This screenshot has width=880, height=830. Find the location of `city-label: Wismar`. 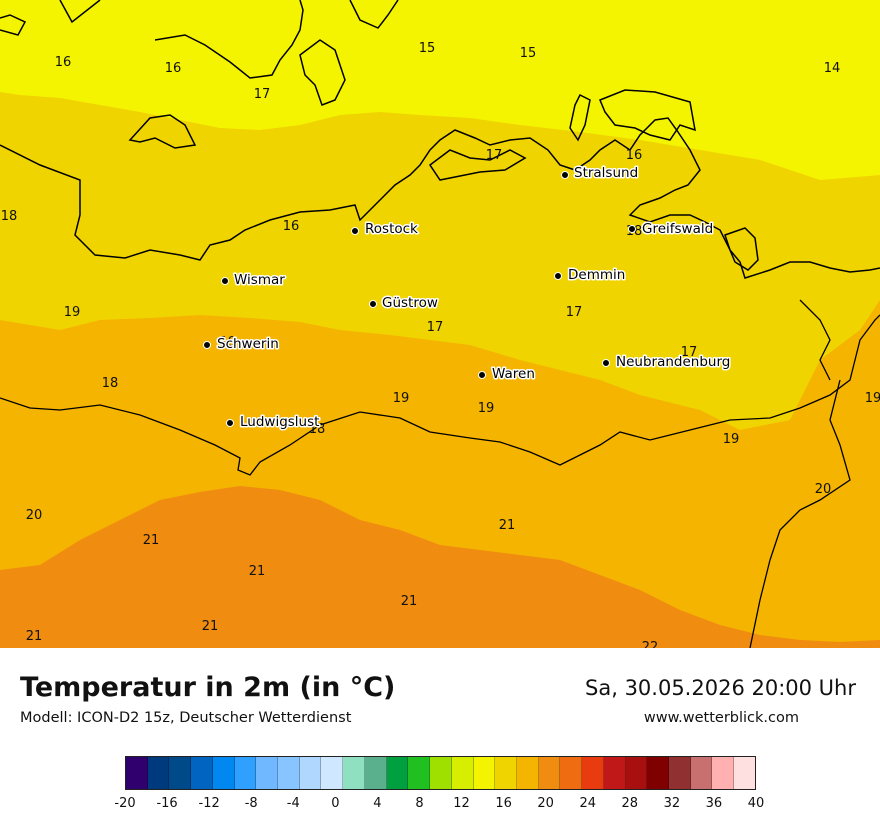

city-label: Wismar is located at coordinates (259, 280).